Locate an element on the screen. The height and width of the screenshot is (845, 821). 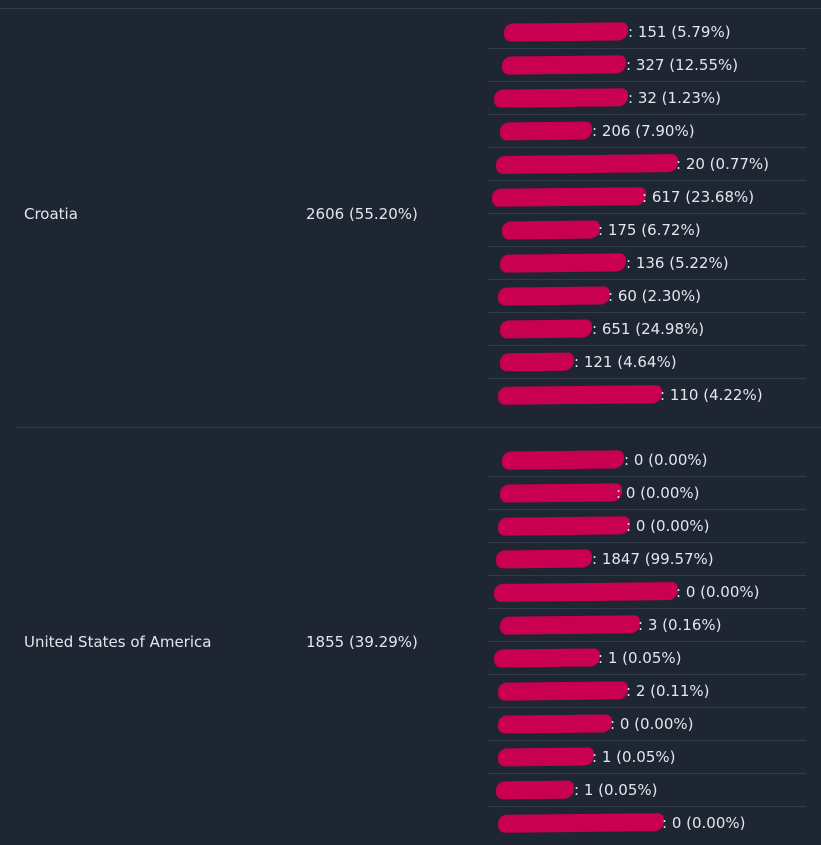
list-item: : 32 (1.23%) is located at coordinates (647, 98).